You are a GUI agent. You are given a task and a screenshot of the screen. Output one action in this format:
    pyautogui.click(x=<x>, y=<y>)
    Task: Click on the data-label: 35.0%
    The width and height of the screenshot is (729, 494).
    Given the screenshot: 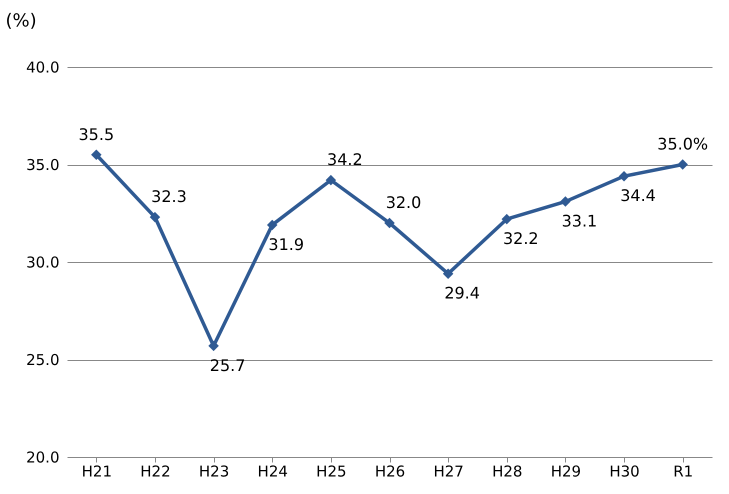 What is the action you would take?
    pyautogui.click(x=682, y=144)
    